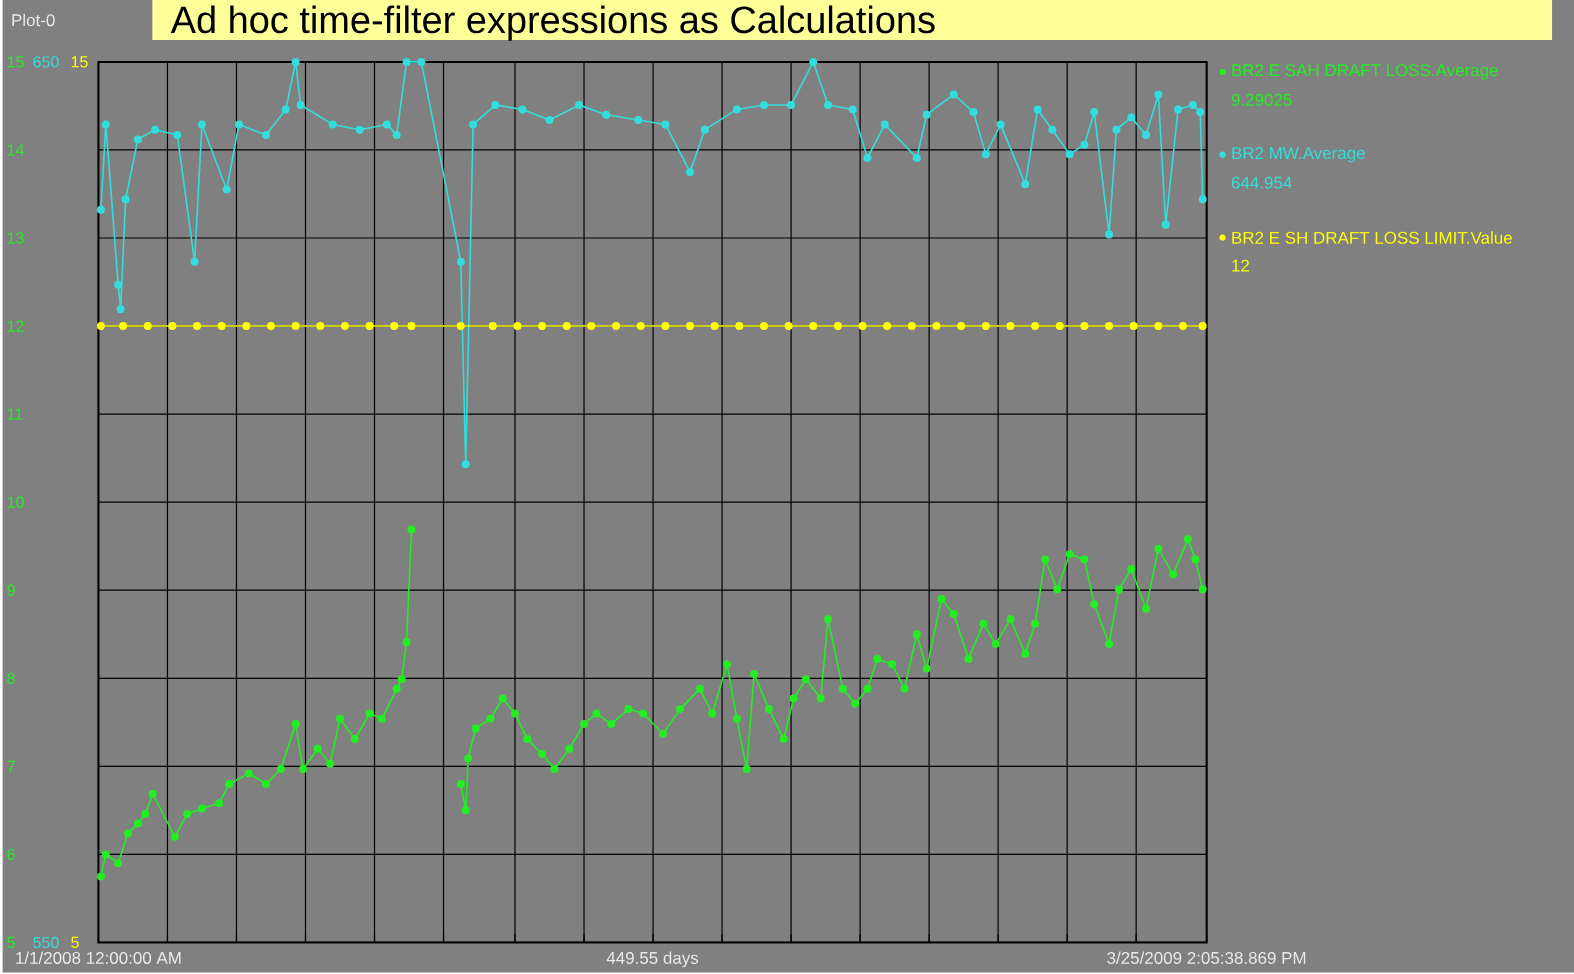  What do you see at coordinates (1298, 155) in the screenshot?
I see `legend-label: BR2 MW.Average` at bounding box center [1298, 155].